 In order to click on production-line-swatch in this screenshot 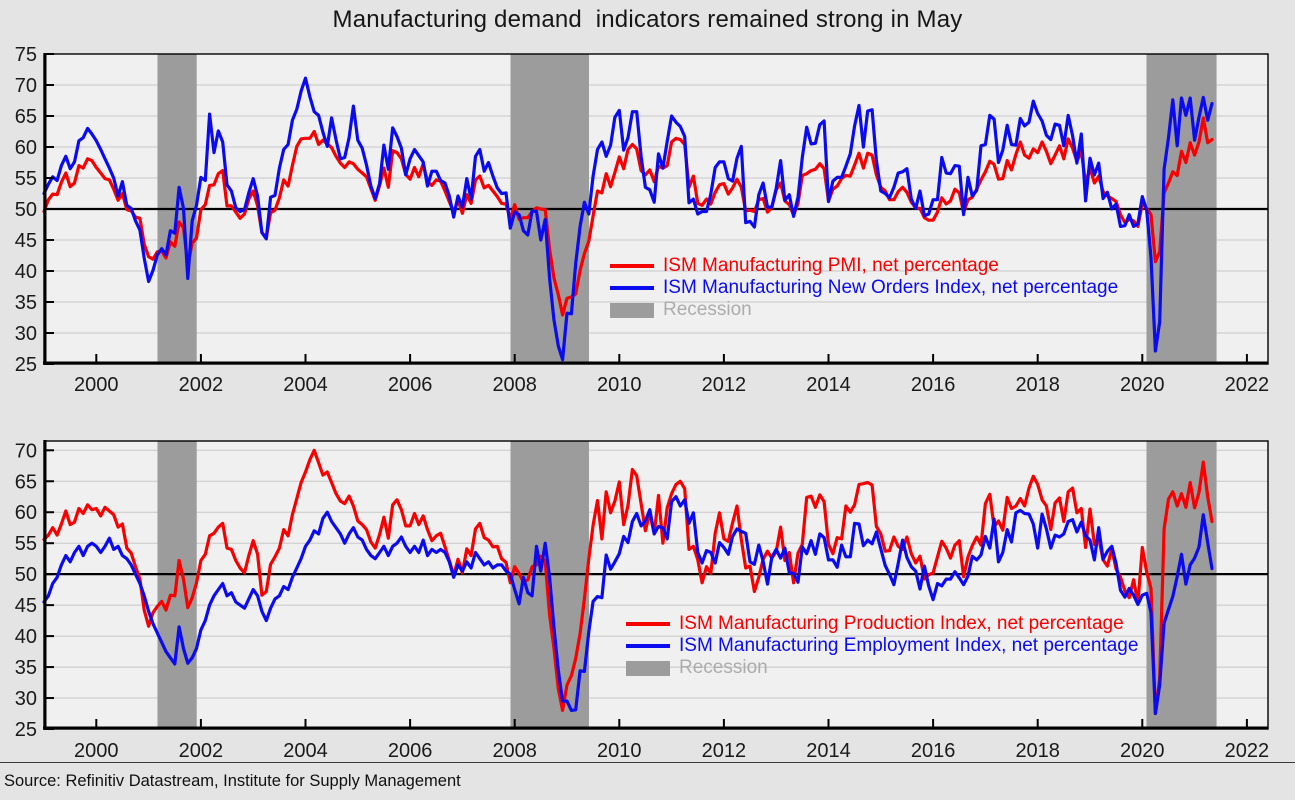, I will do `click(648, 624)`.